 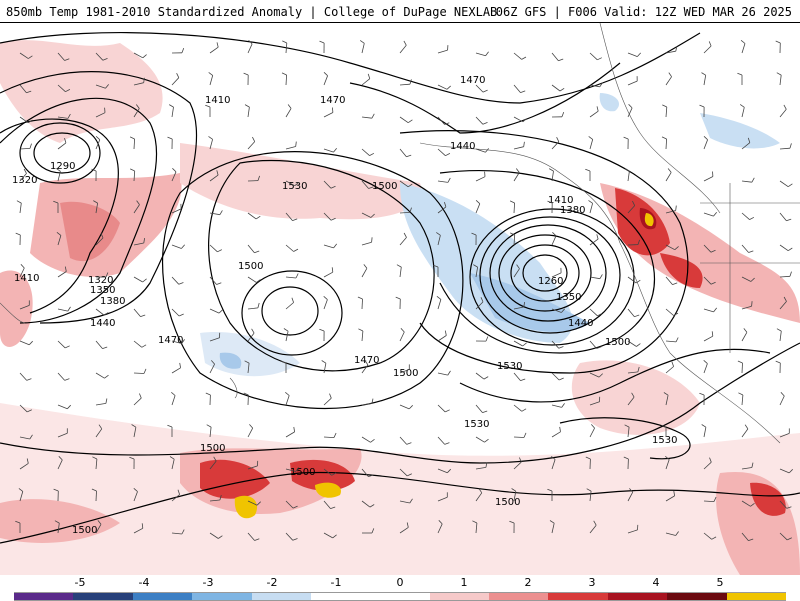 What do you see at coordinates (208, 582) in the screenshot?
I see `colorbar-tick-label: -3` at bounding box center [208, 582].